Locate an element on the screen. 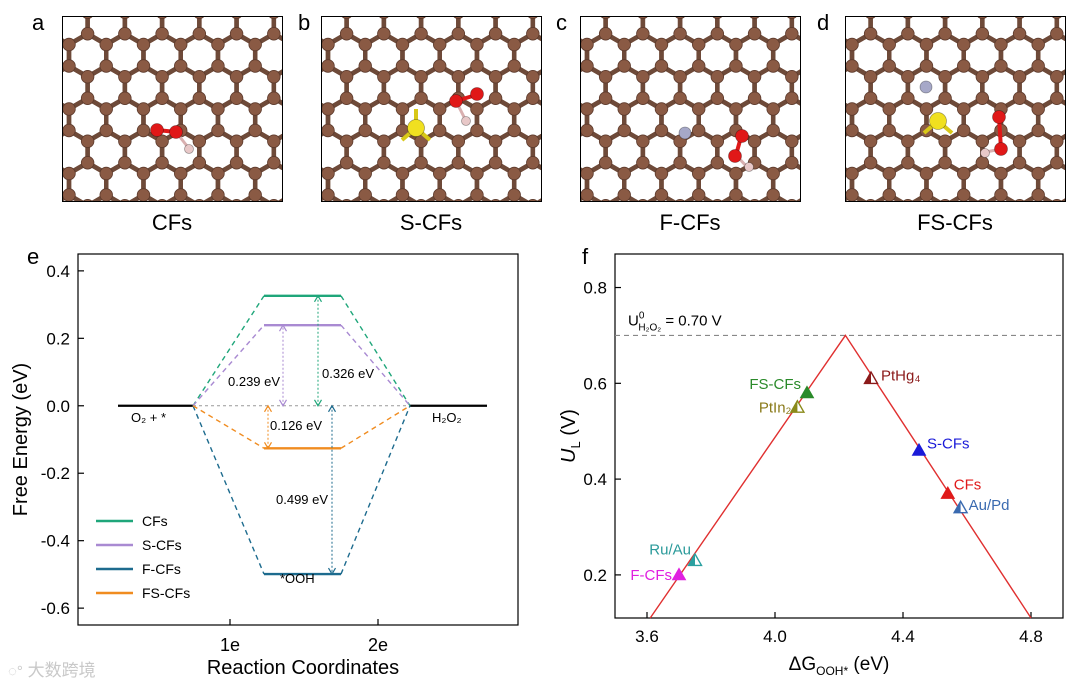 This screenshot has height=687, width=1080. annotation-f-cfs: 0.499 eV is located at coordinates (302, 499).